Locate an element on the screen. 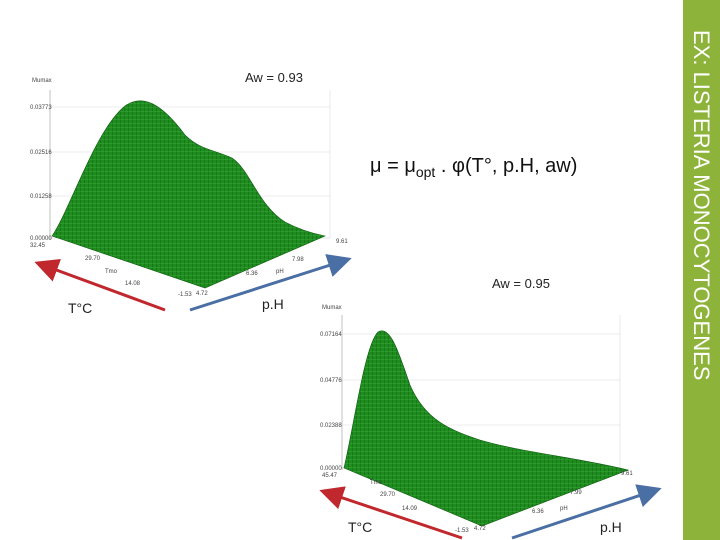 The height and width of the screenshot is (540, 720). plot-title: Aw = 0.95 is located at coordinates (521, 283).